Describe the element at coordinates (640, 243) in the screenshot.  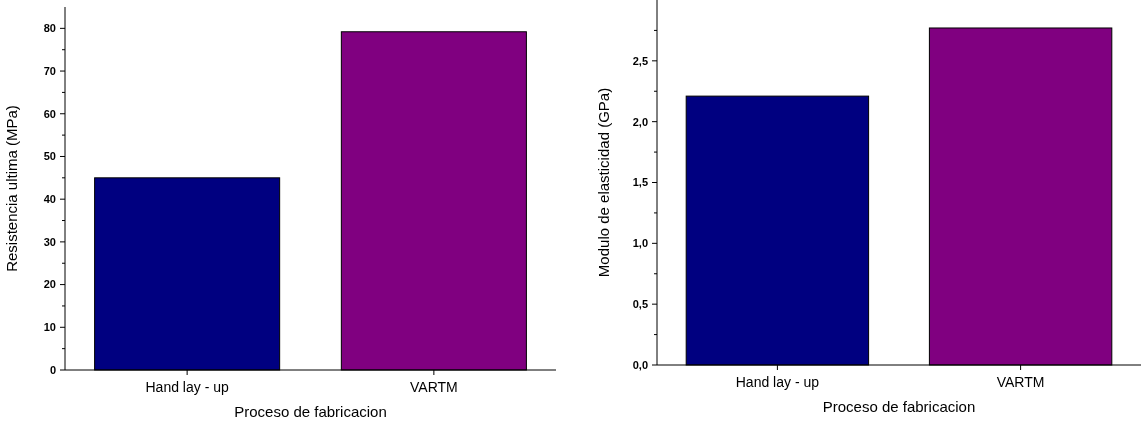
I see `y-tick-label: 1,0` at that location.